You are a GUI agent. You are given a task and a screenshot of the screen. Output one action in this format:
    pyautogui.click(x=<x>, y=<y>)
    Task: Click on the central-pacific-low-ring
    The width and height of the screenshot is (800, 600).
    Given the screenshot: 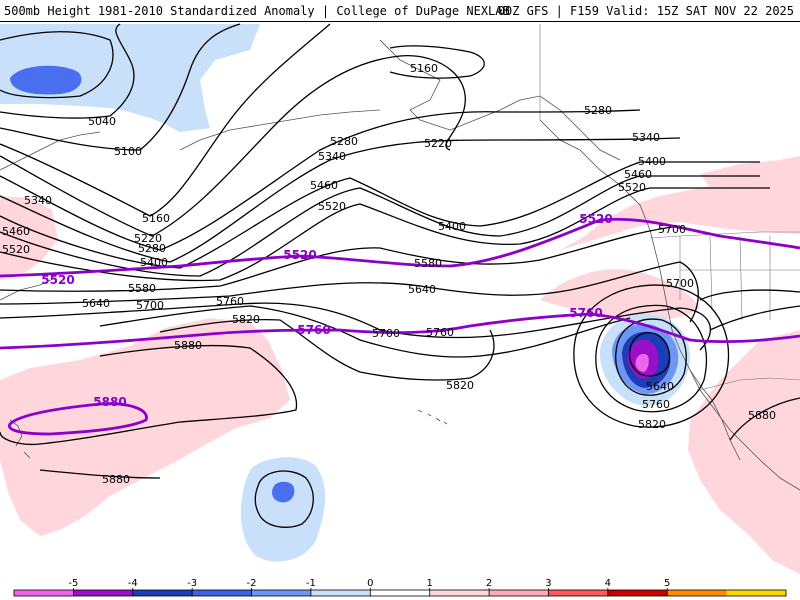 What is the action you would take?
    pyautogui.click(x=284, y=499)
    